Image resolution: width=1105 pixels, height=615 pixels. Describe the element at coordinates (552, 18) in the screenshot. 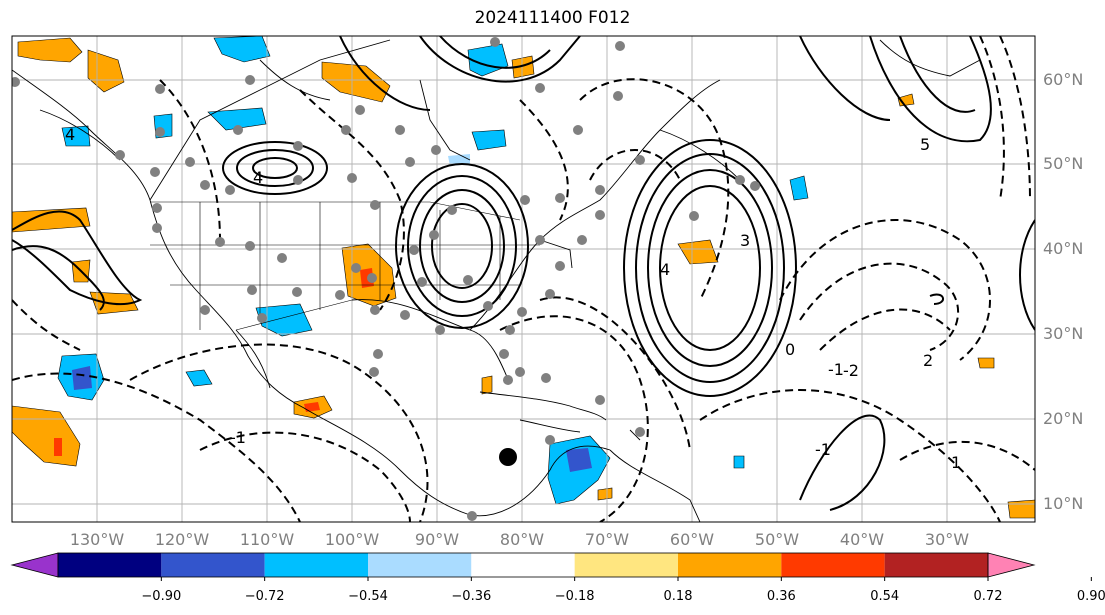

I see `map-title: 2024111400 F012` at that location.